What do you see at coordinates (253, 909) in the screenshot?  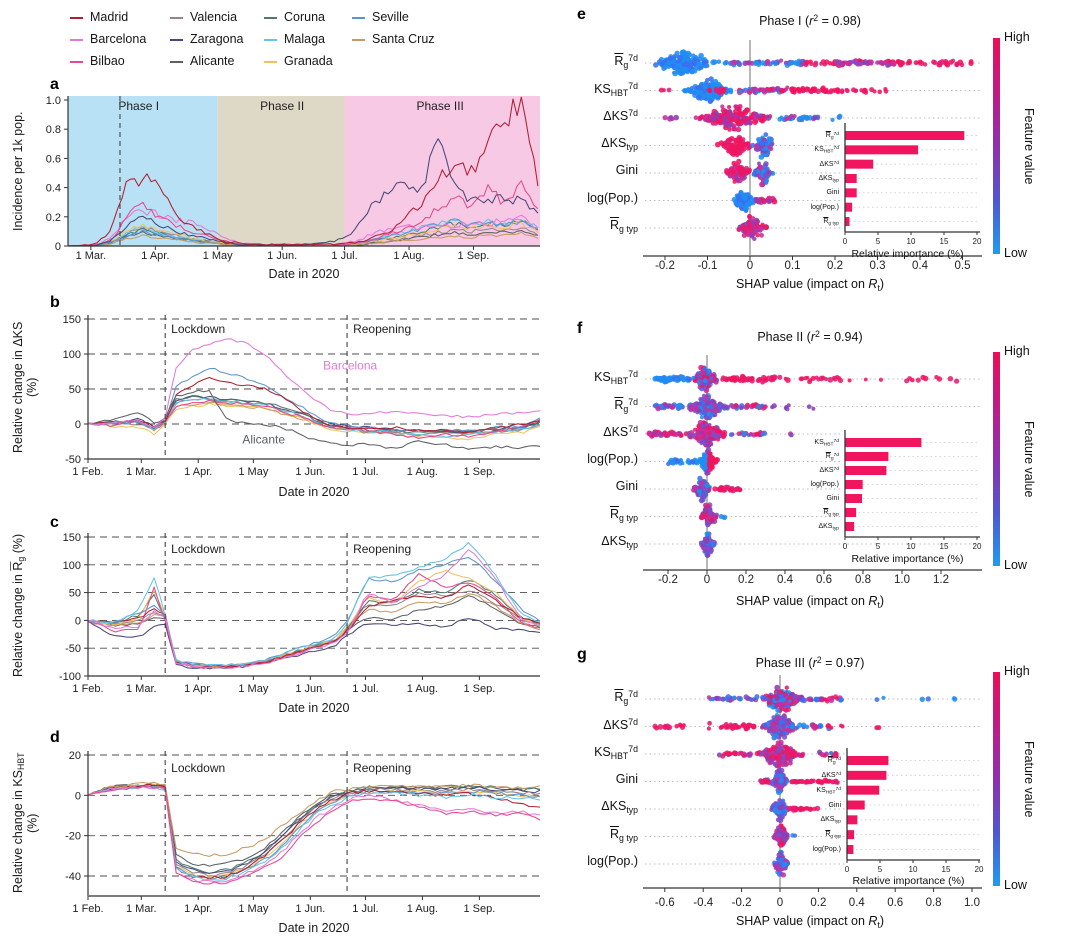 I see `x-tick-label: 1 May` at bounding box center [253, 909].